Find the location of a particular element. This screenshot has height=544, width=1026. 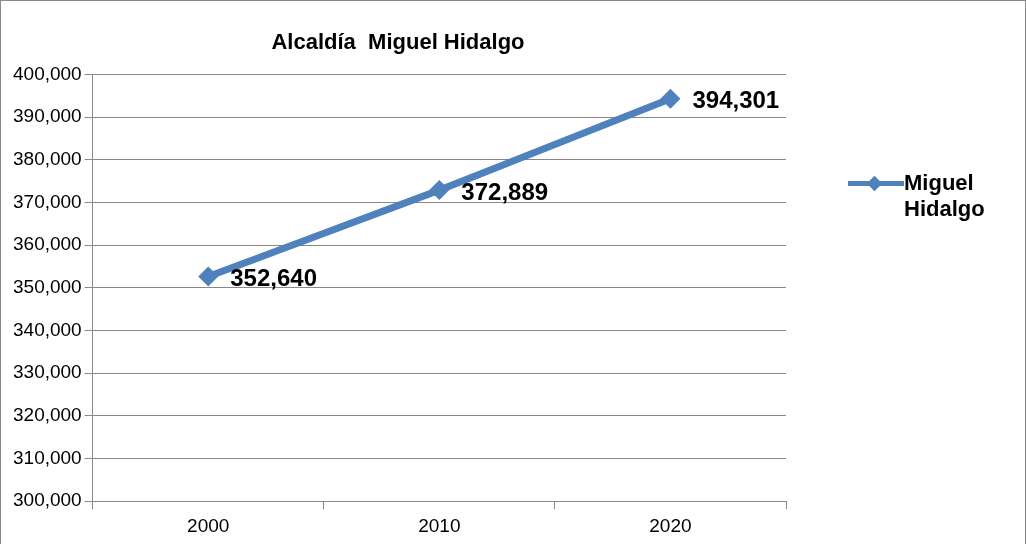

y-tick-label: 360,000 is located at coordinates (47, 244).